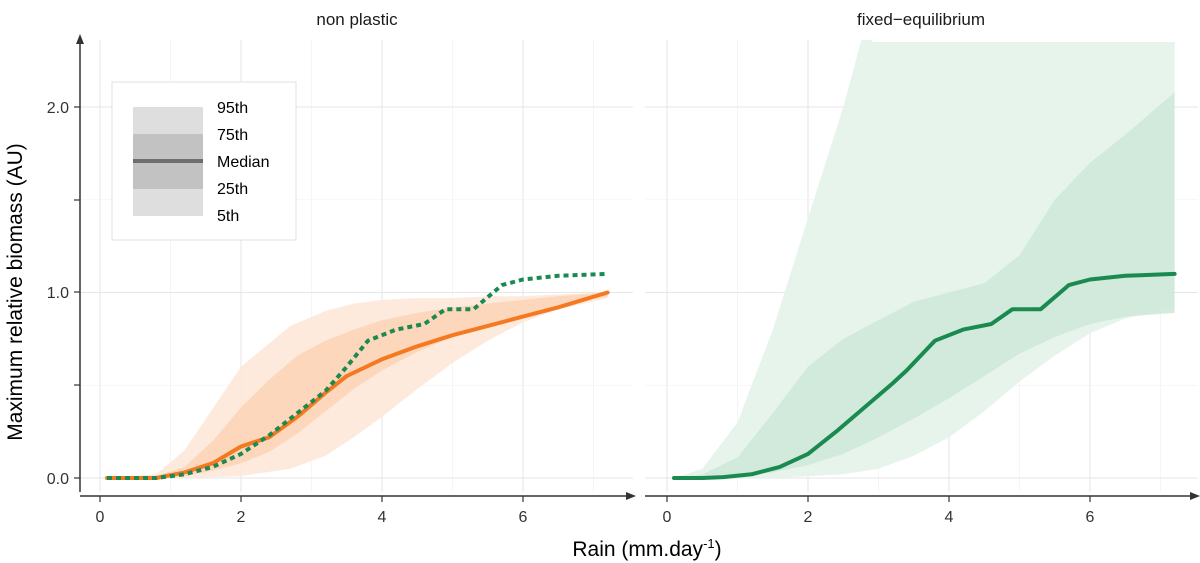 This screenshot has height=563, width=1200. Describe the element at coordinates (357, 19) in the screenshot. I see `strip-label-non-plastic: non plastic` at that location.